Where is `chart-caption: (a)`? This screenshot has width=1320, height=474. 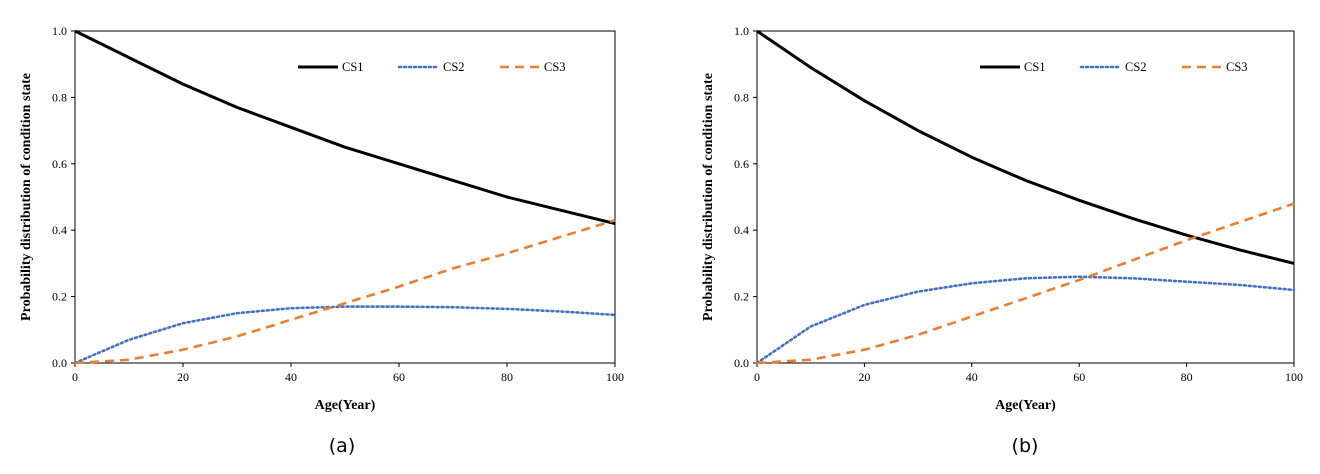
chart-caption: (a) is located at coordinates (342, 446).